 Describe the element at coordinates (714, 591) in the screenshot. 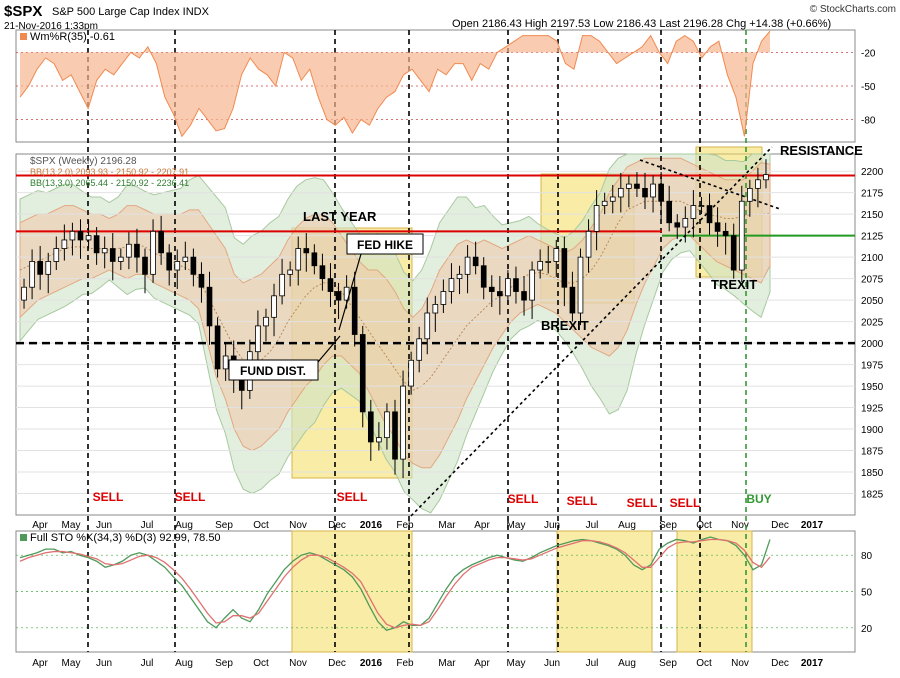

I see `stochastic-highlight-box` at that location.